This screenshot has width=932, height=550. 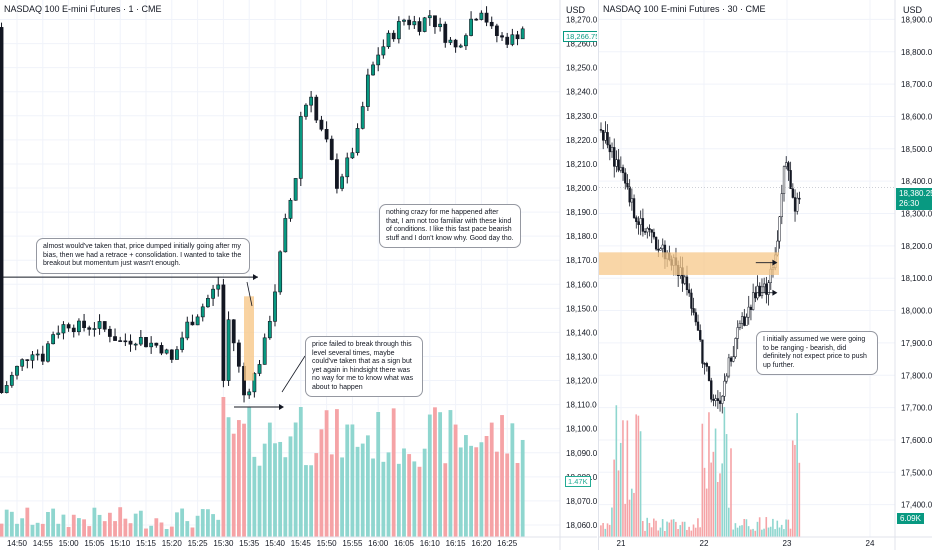 I want to click on x-tick-label: 22, so click(x=704, y=543).